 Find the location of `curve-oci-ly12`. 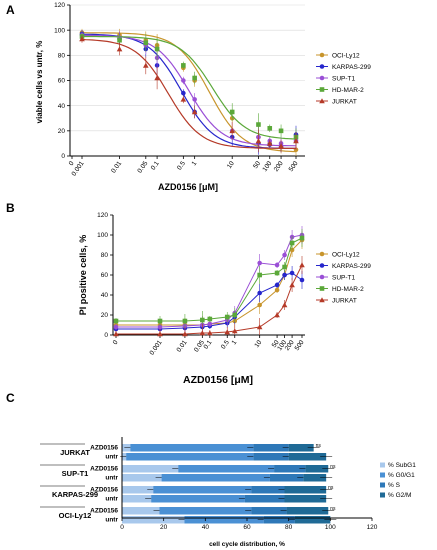

curve-oci-ly12 is located at coordinates (189, 92).